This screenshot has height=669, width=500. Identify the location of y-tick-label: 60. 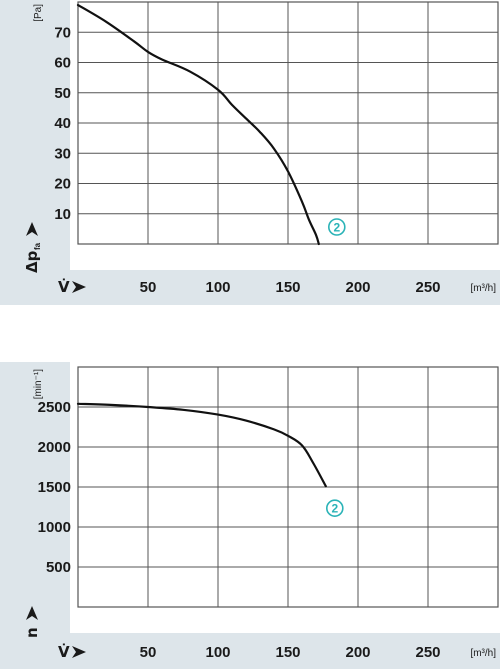
(62, 63).